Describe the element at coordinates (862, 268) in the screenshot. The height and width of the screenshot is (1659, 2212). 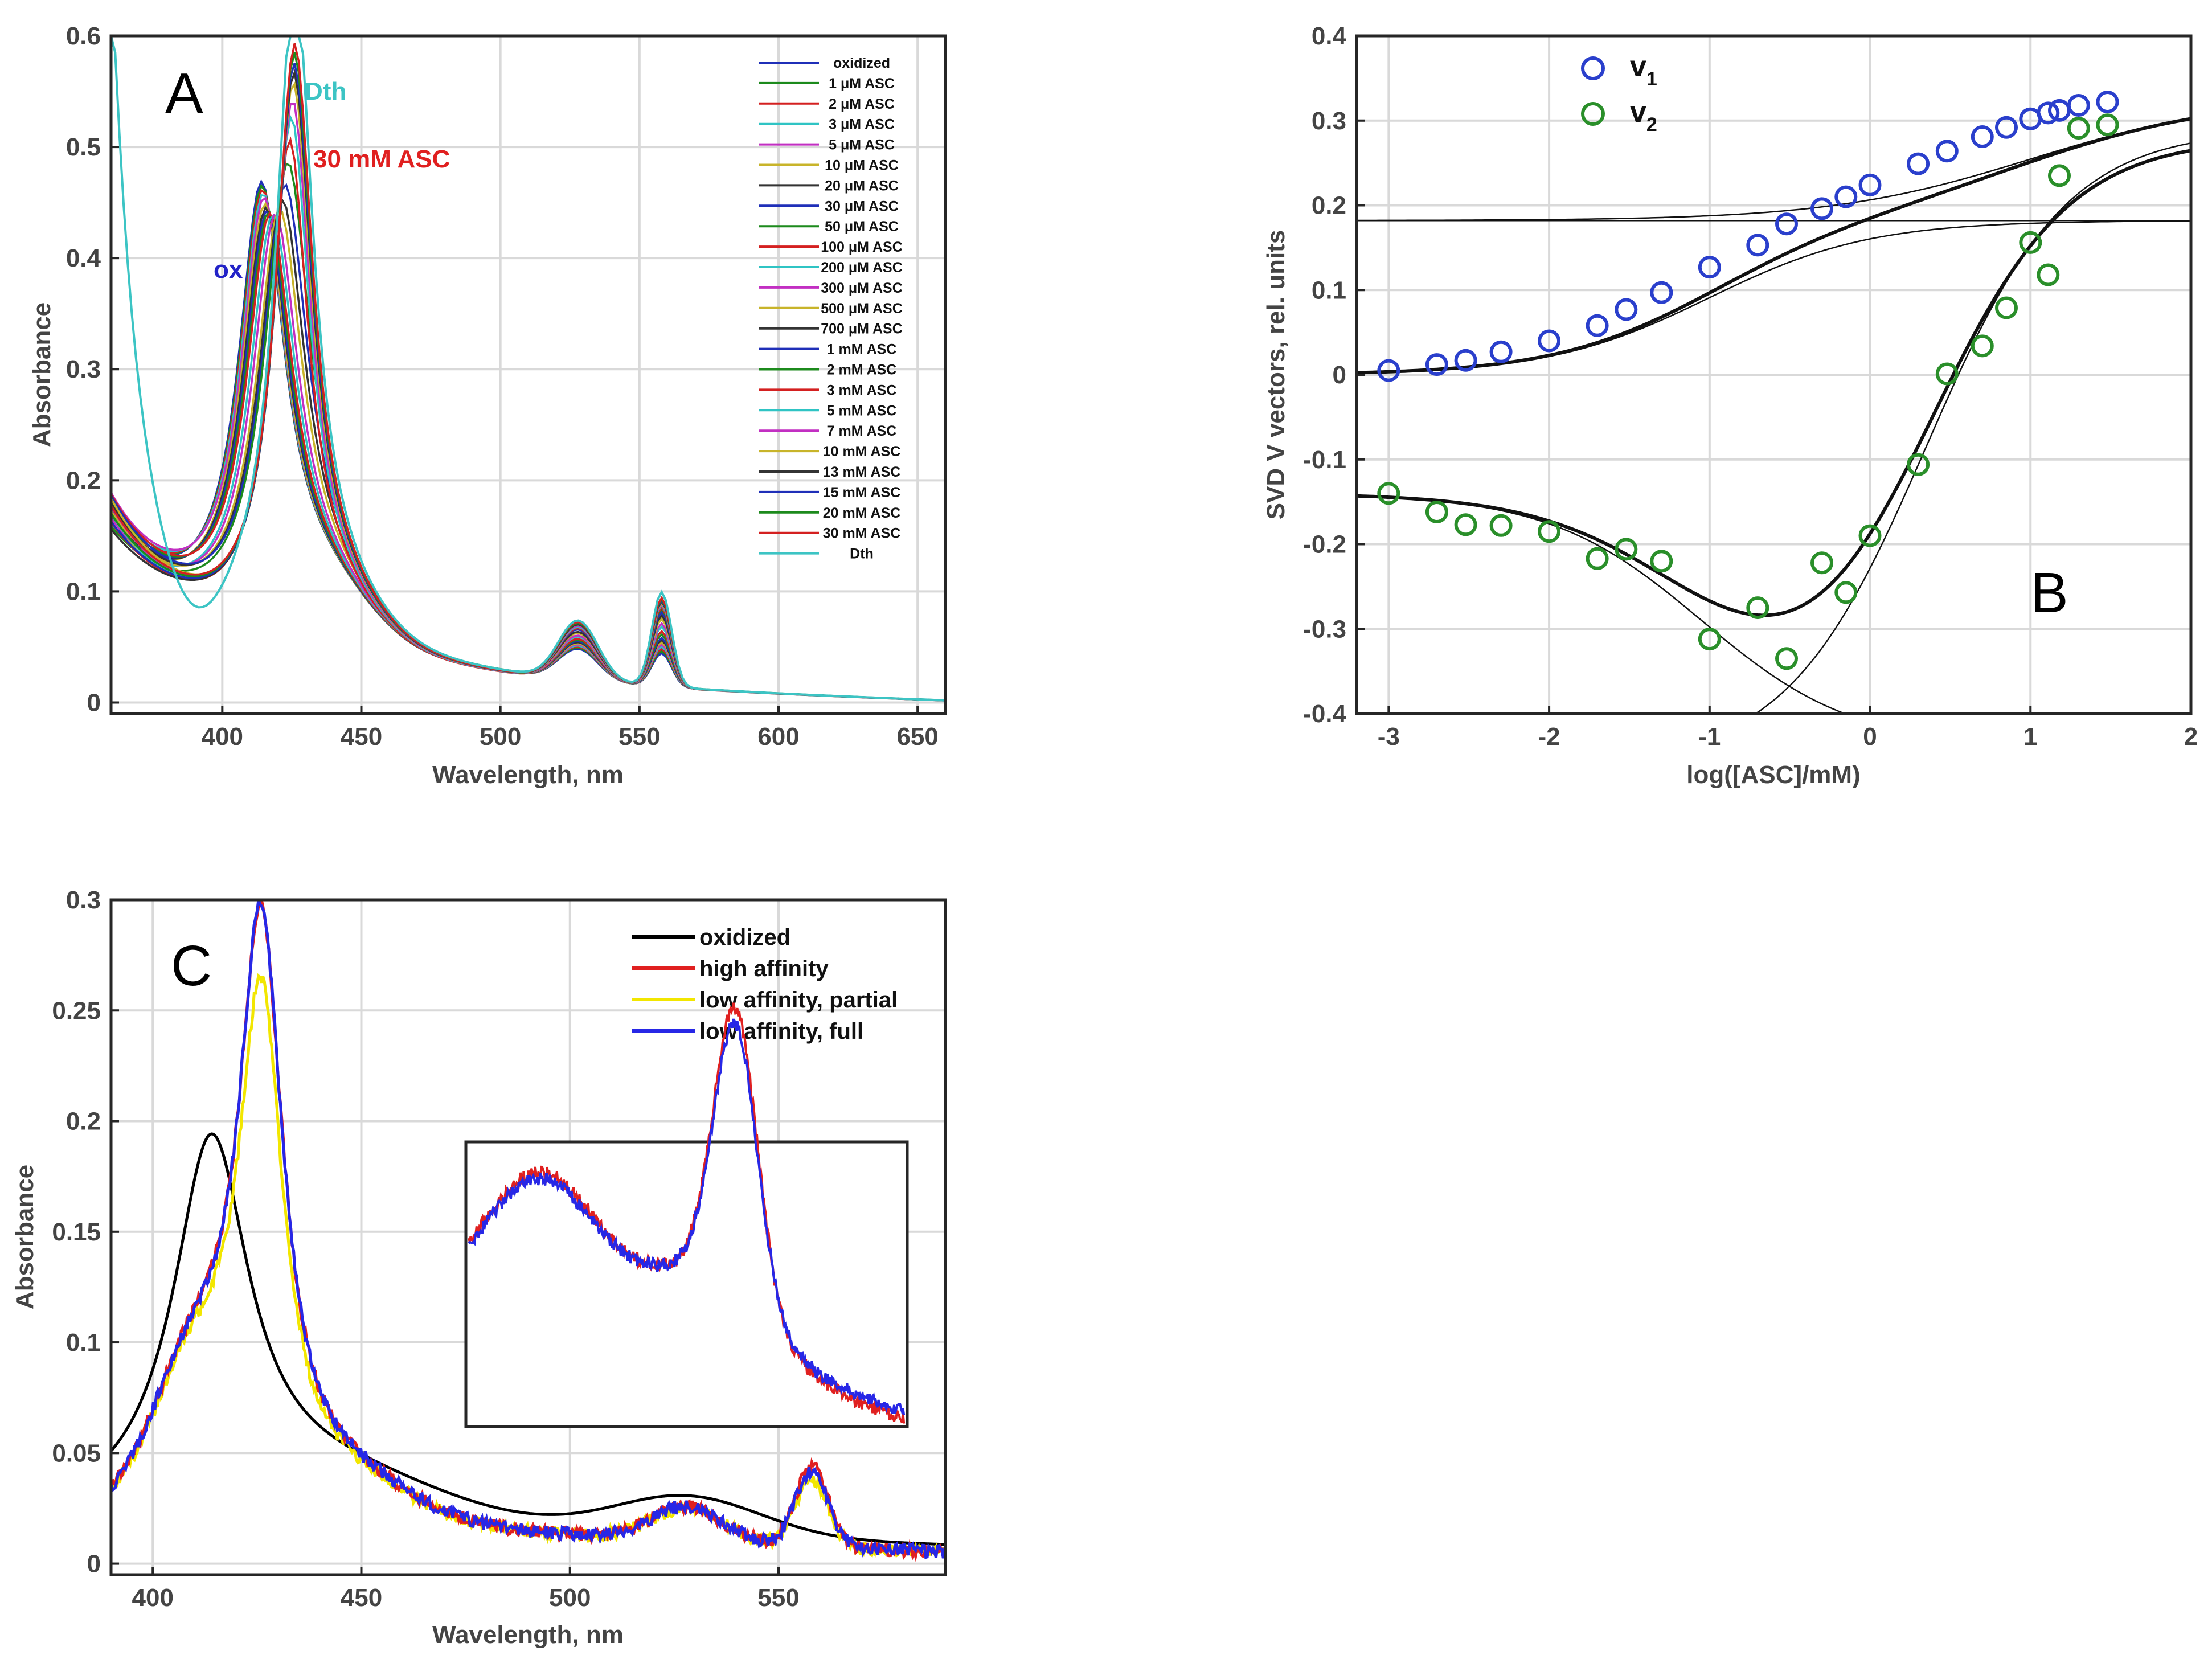
I see `panel-a-legend-label-200-um-asc: 200 μM ASC` at that location.